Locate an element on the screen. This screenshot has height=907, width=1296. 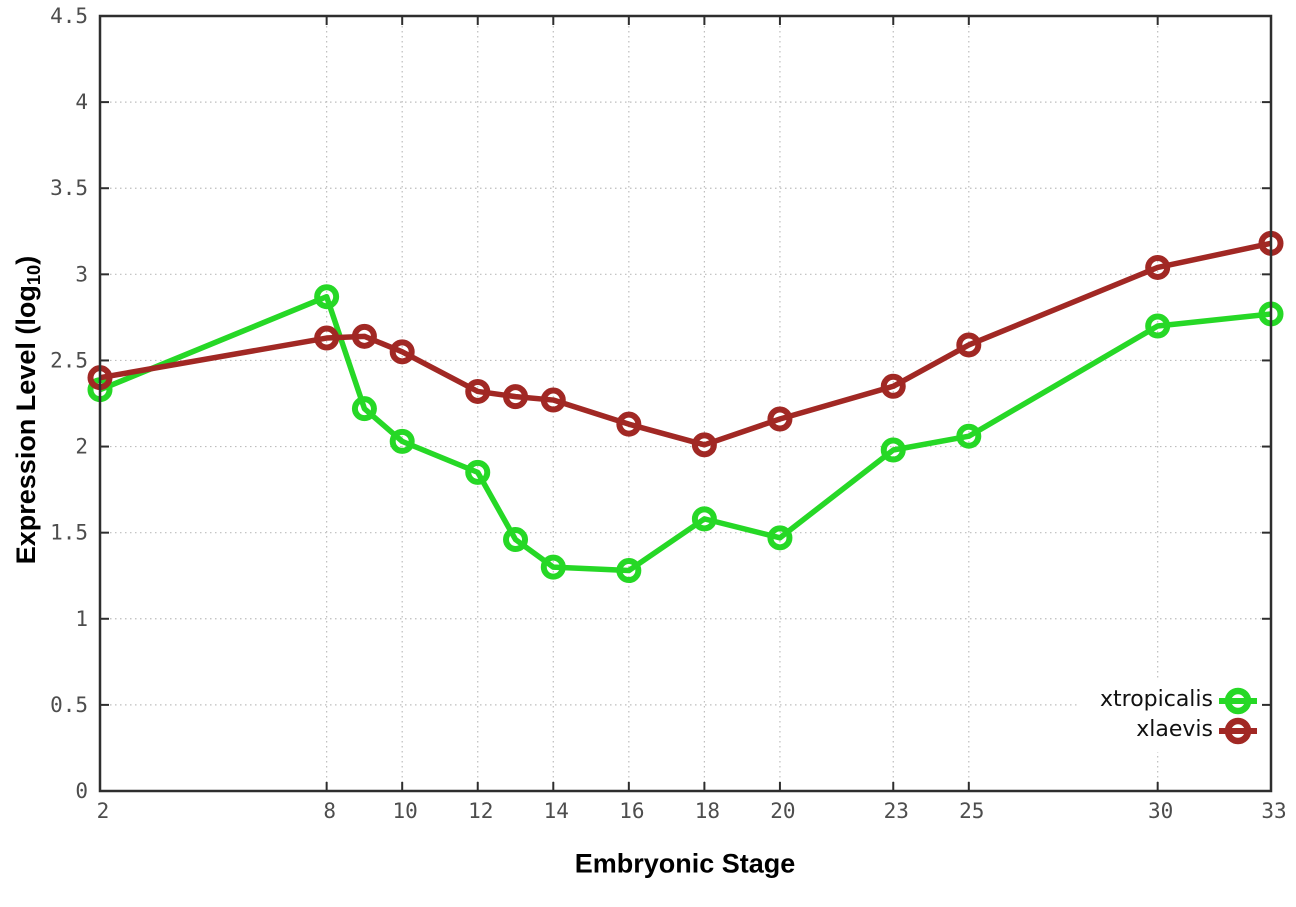
y-tick-label: 4.5 is located at coordinates (69, 16).